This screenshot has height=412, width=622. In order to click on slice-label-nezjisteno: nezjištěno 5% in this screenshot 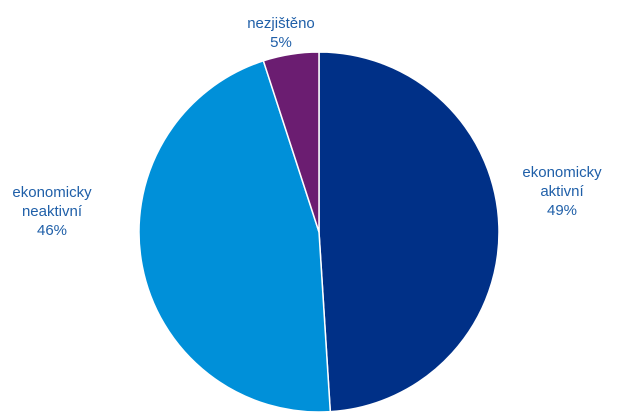, I will do `click(281, 33)`.